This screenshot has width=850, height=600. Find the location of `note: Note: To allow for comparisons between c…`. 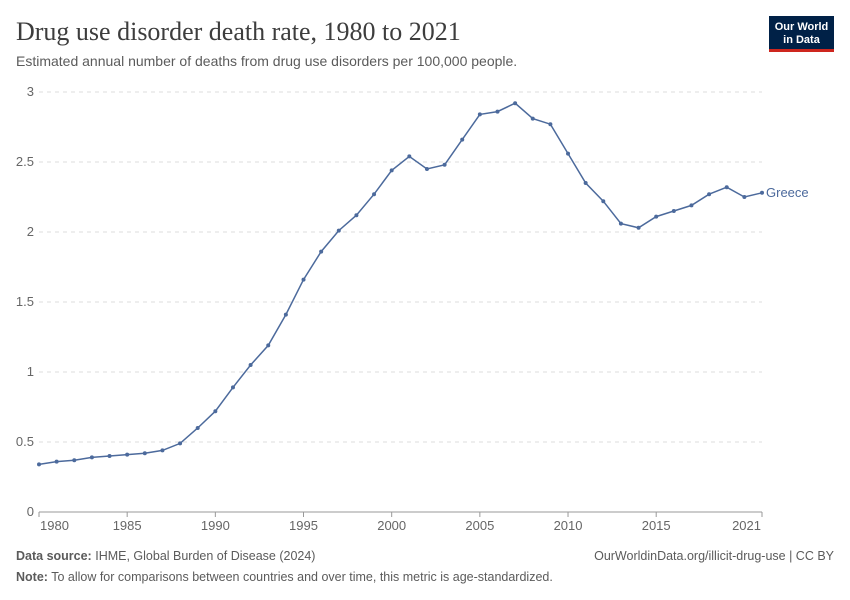

note: Note: To allow for comparisons between c… is located at coordinates (284, 577).